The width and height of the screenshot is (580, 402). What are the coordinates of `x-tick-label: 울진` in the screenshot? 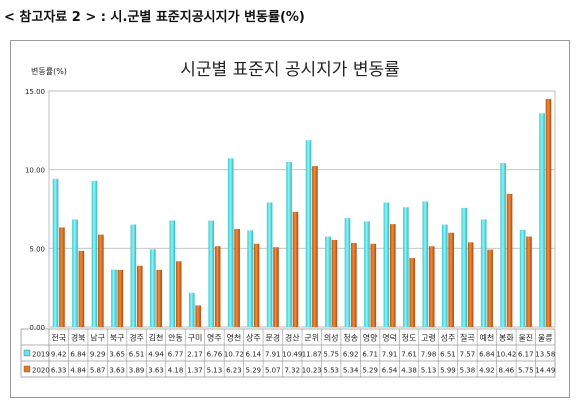 It's located at (525, 338).